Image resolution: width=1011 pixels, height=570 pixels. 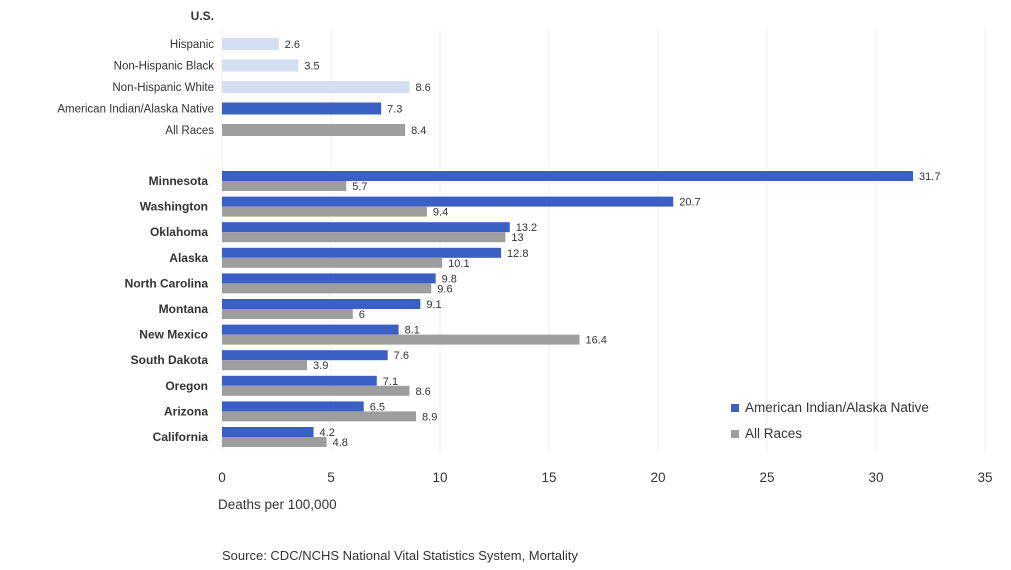 I want to click on us-data-label: 8.6, so click(x=422, y=88).